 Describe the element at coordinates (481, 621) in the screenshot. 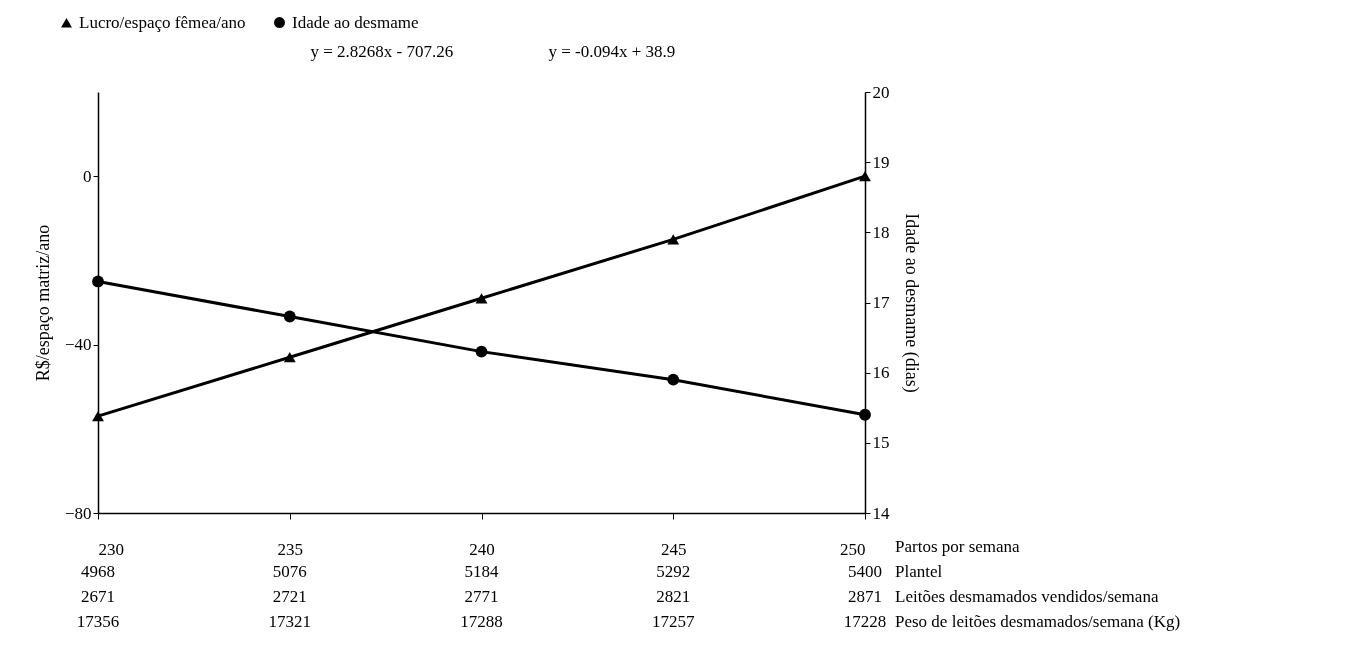

I see `text: 17288` at that location.